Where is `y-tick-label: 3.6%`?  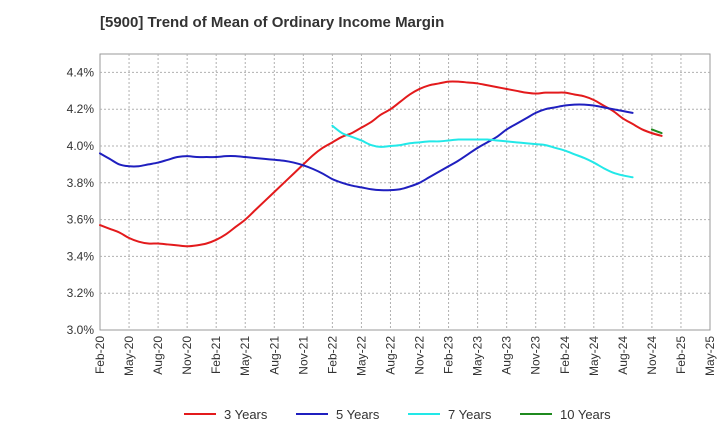 y-tick-label: 3.6% is located at coordinates (81, 220).